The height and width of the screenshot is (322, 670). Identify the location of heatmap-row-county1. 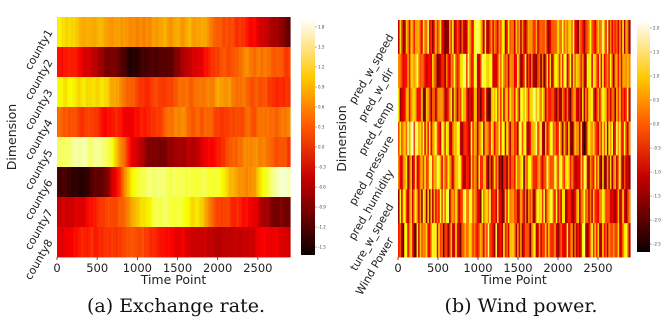
(174, 32).